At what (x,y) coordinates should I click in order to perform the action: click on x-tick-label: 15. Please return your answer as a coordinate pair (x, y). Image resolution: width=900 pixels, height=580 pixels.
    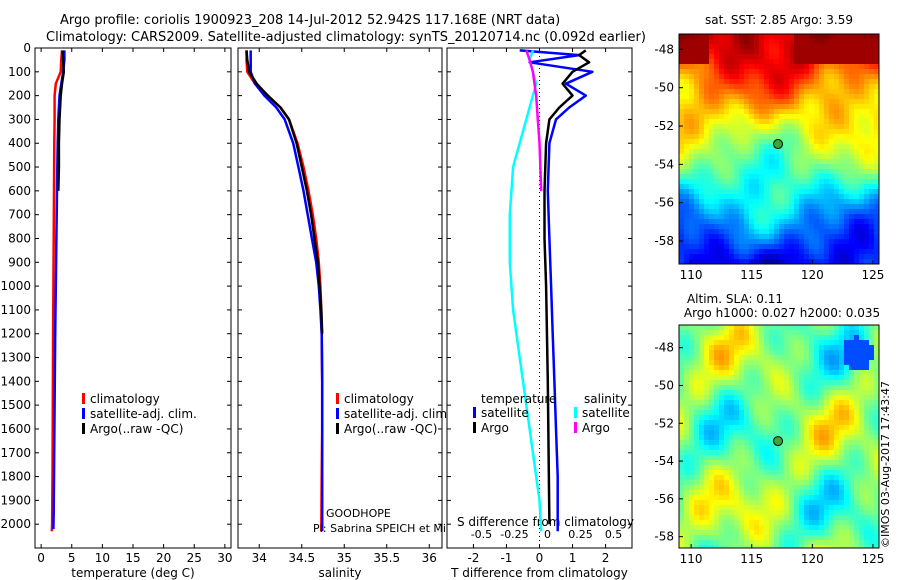
    Looking at the image, I should click on (132, 558).